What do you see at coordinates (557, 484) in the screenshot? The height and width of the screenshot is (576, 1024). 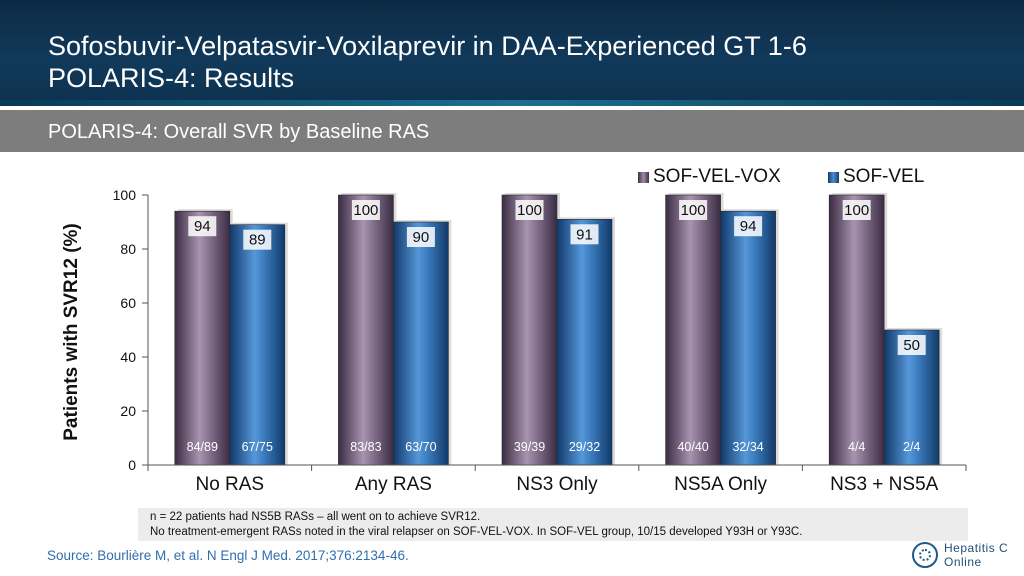 I see `x-tick-label: NS3 Only` at bounding box center [557, 484].